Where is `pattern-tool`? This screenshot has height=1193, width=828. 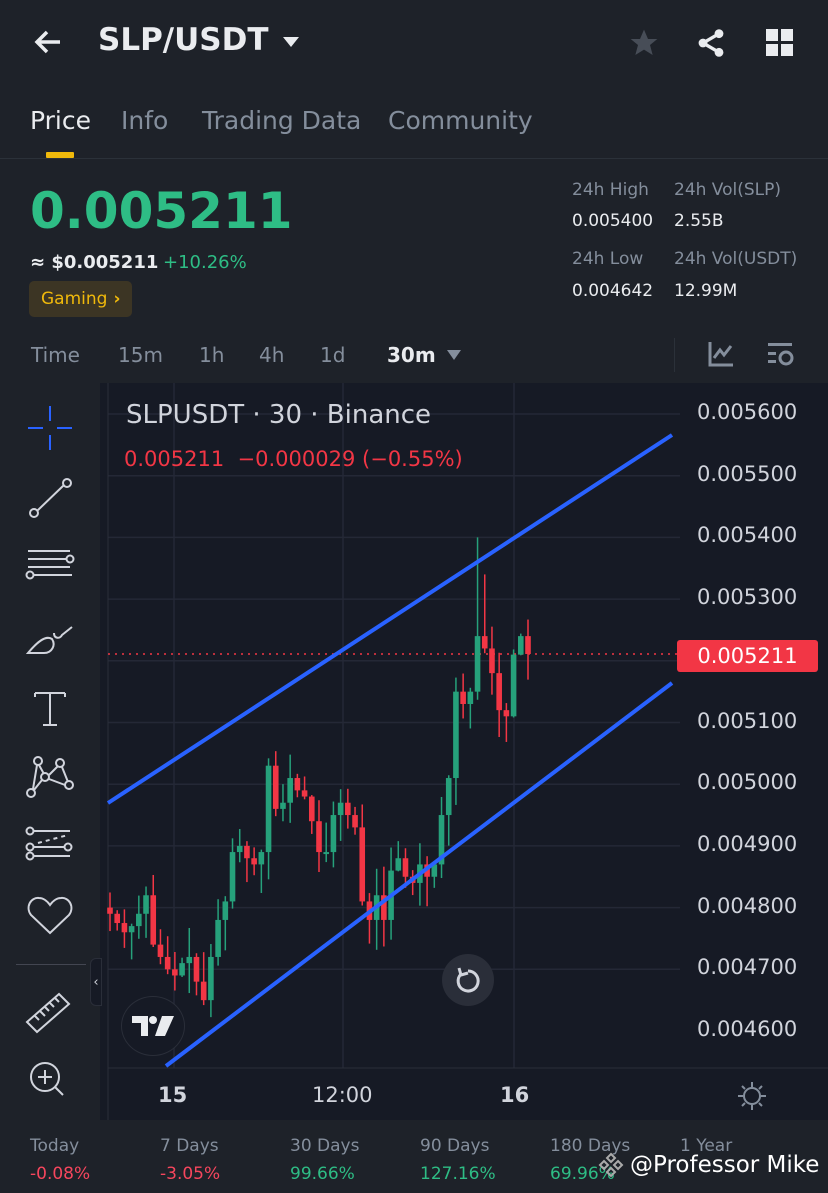 pattern-tool is located at coordinates (50, 776).